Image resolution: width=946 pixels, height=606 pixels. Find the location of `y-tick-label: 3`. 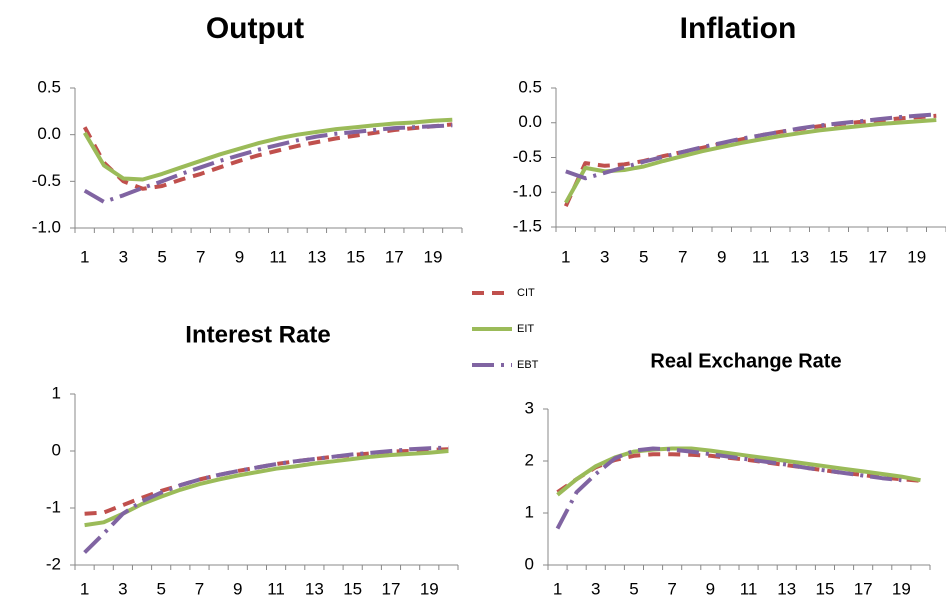

y-tick-label: 3 is located at coordinates (529, 407).